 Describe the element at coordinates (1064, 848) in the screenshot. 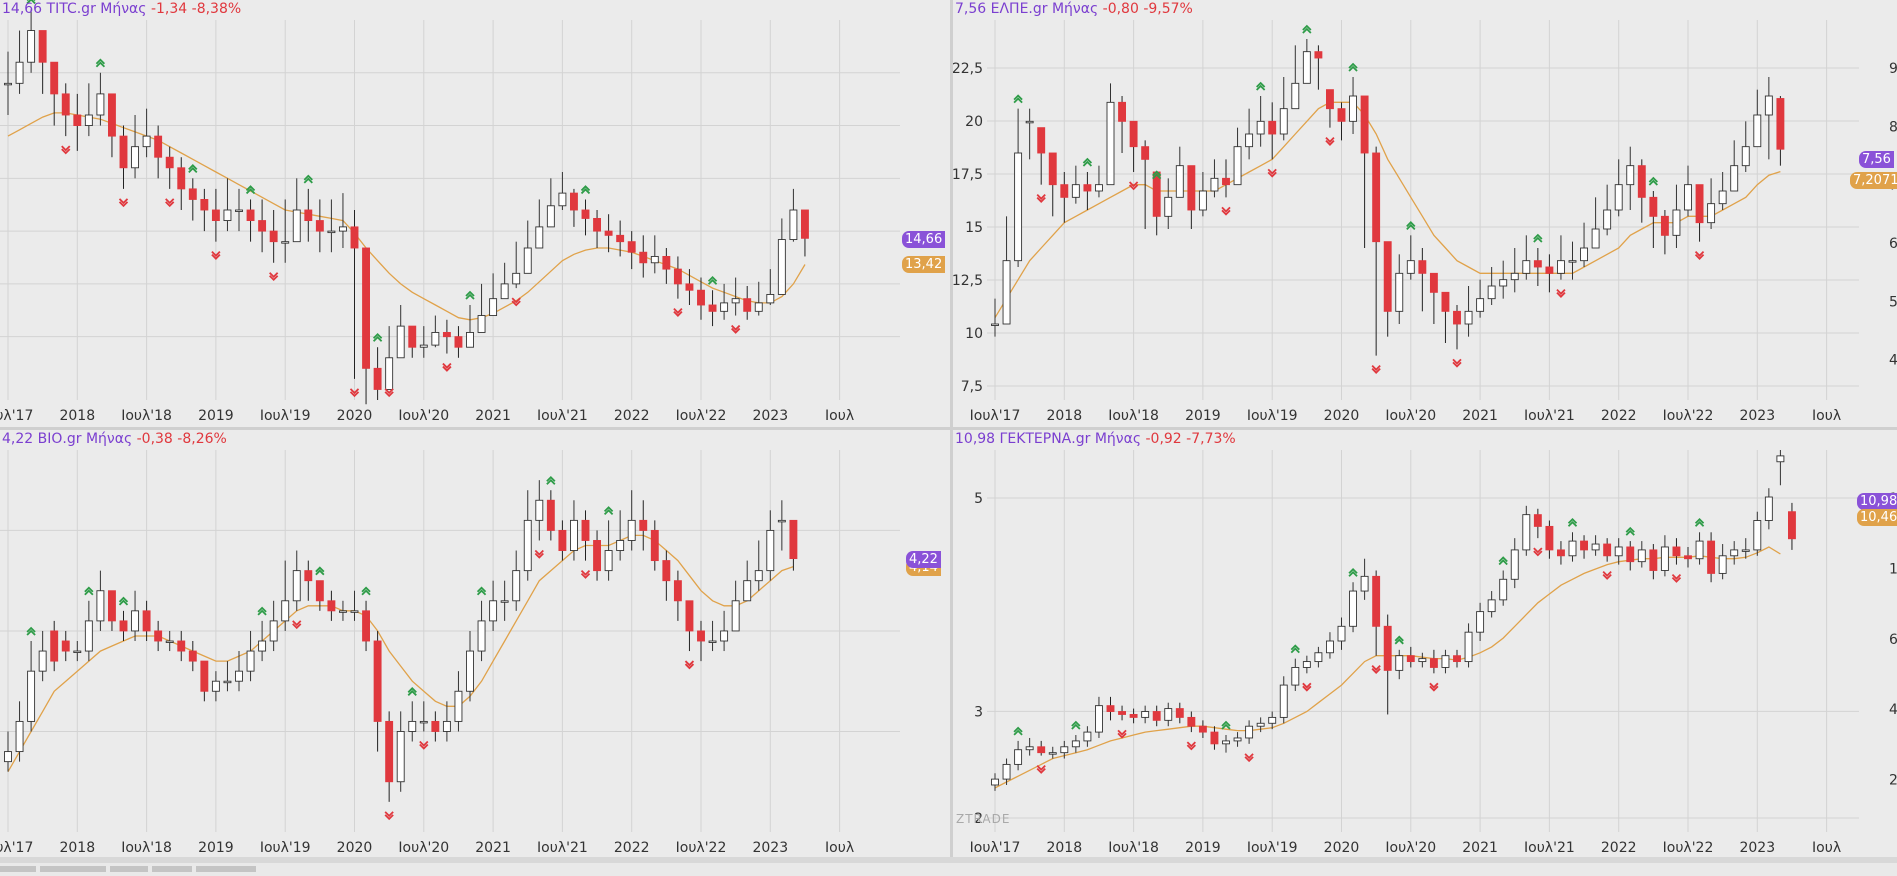

I see `x-tick-label: 2018` at that location.